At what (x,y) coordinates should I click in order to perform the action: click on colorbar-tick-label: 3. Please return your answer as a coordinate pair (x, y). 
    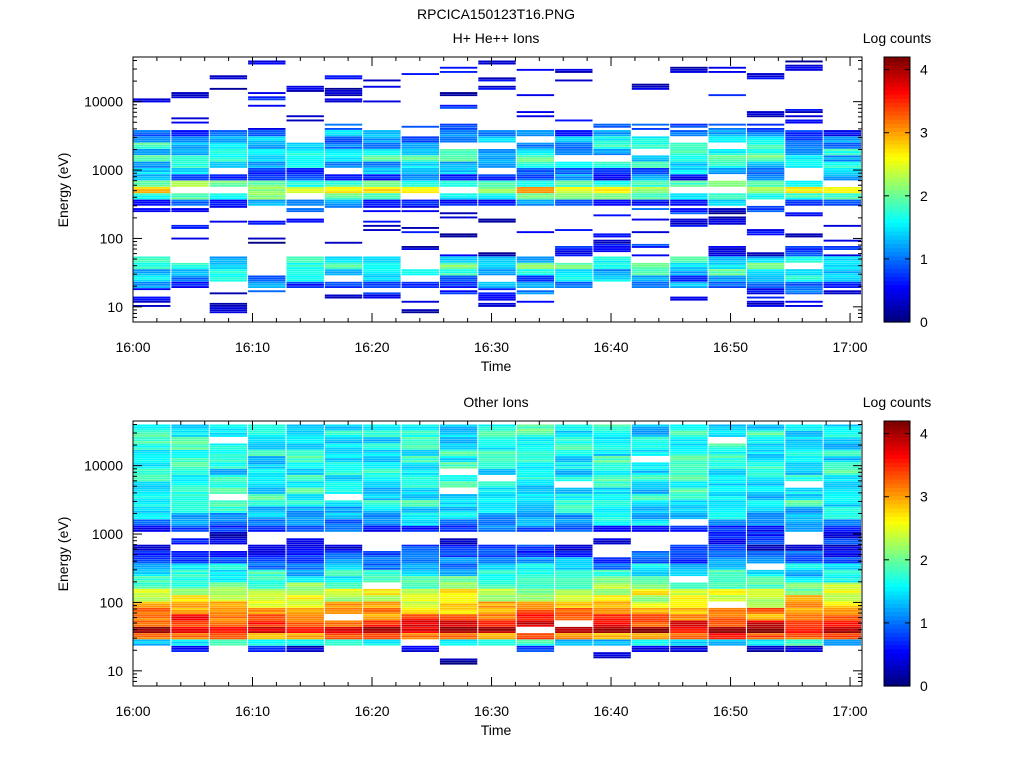
    Looking at the image, I should click on (924, 497).